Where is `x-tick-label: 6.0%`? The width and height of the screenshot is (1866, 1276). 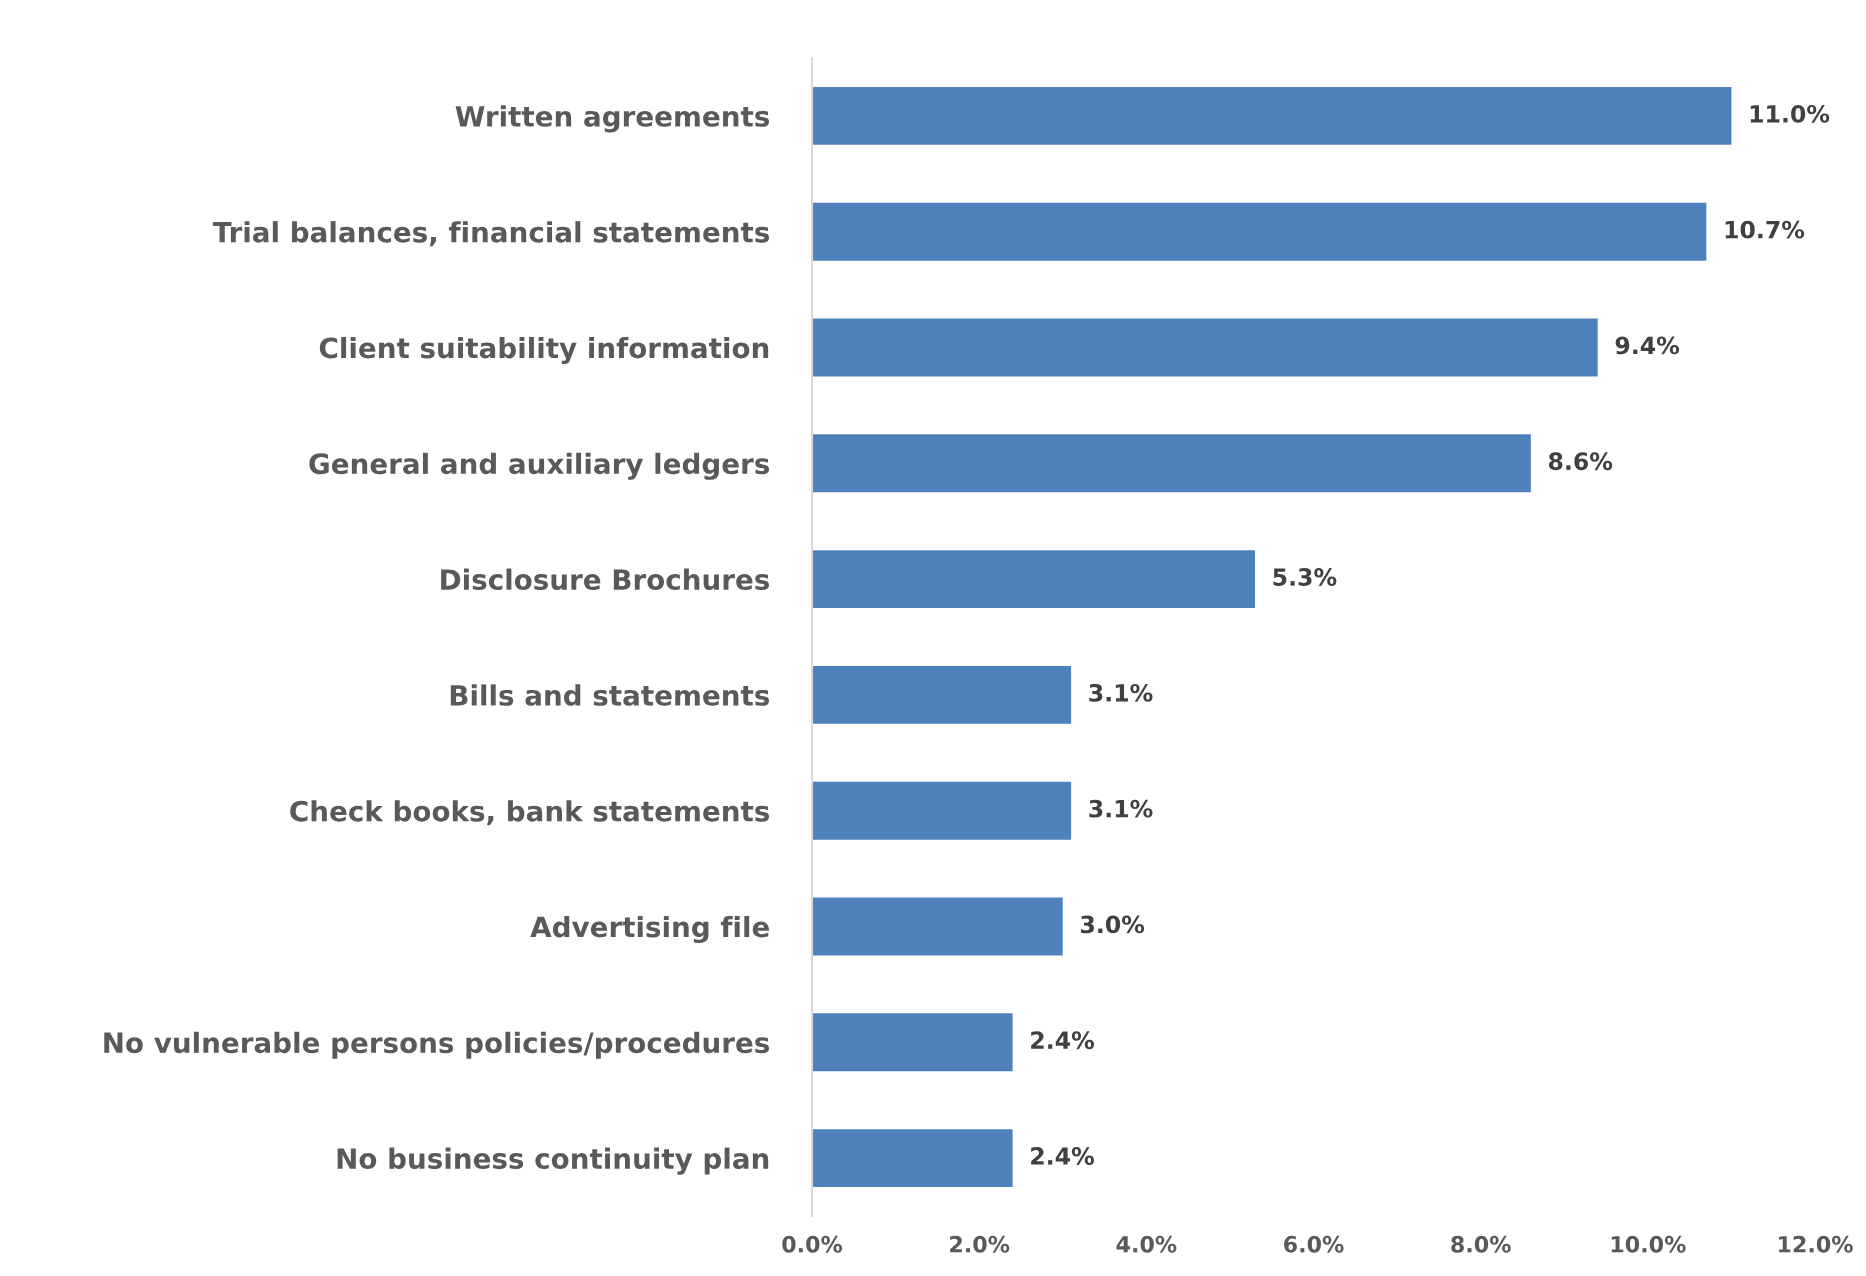
x-tick-label: 6.0% is located at coordinates (1314, 1244).